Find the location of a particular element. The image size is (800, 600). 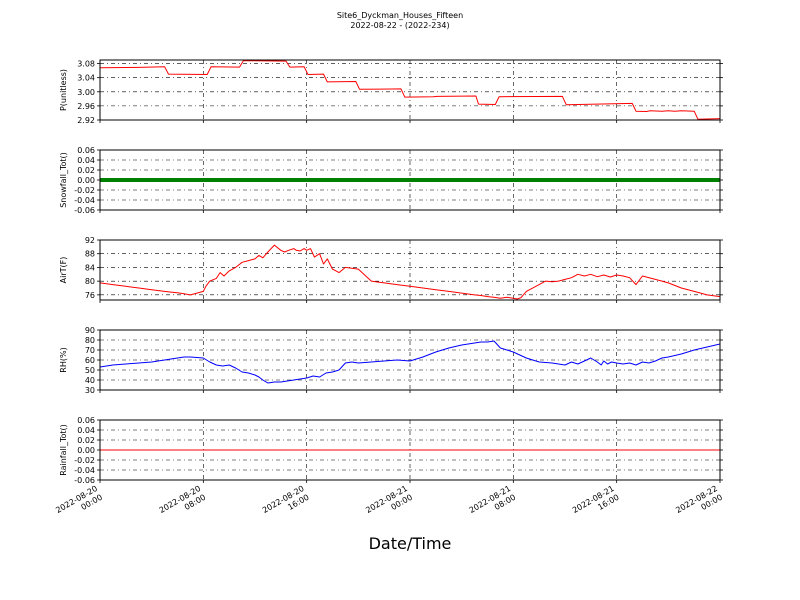

y-tick-label: 70 is located at coordinates (90, 350).